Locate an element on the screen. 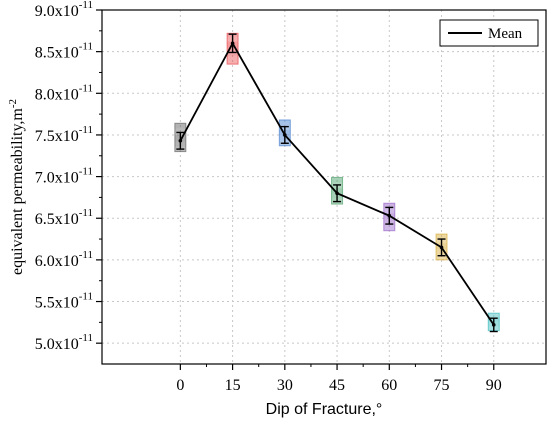 The image size is (550, 424). y-tick-mantissa: 7.0x10 is located at coordinates (57, 178).